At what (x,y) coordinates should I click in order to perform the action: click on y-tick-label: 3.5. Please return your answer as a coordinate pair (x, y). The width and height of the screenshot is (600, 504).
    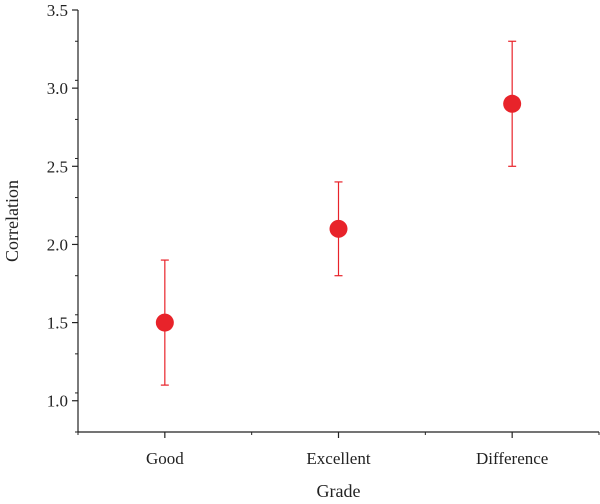
    Looking at the image, I should click on (57, 10).